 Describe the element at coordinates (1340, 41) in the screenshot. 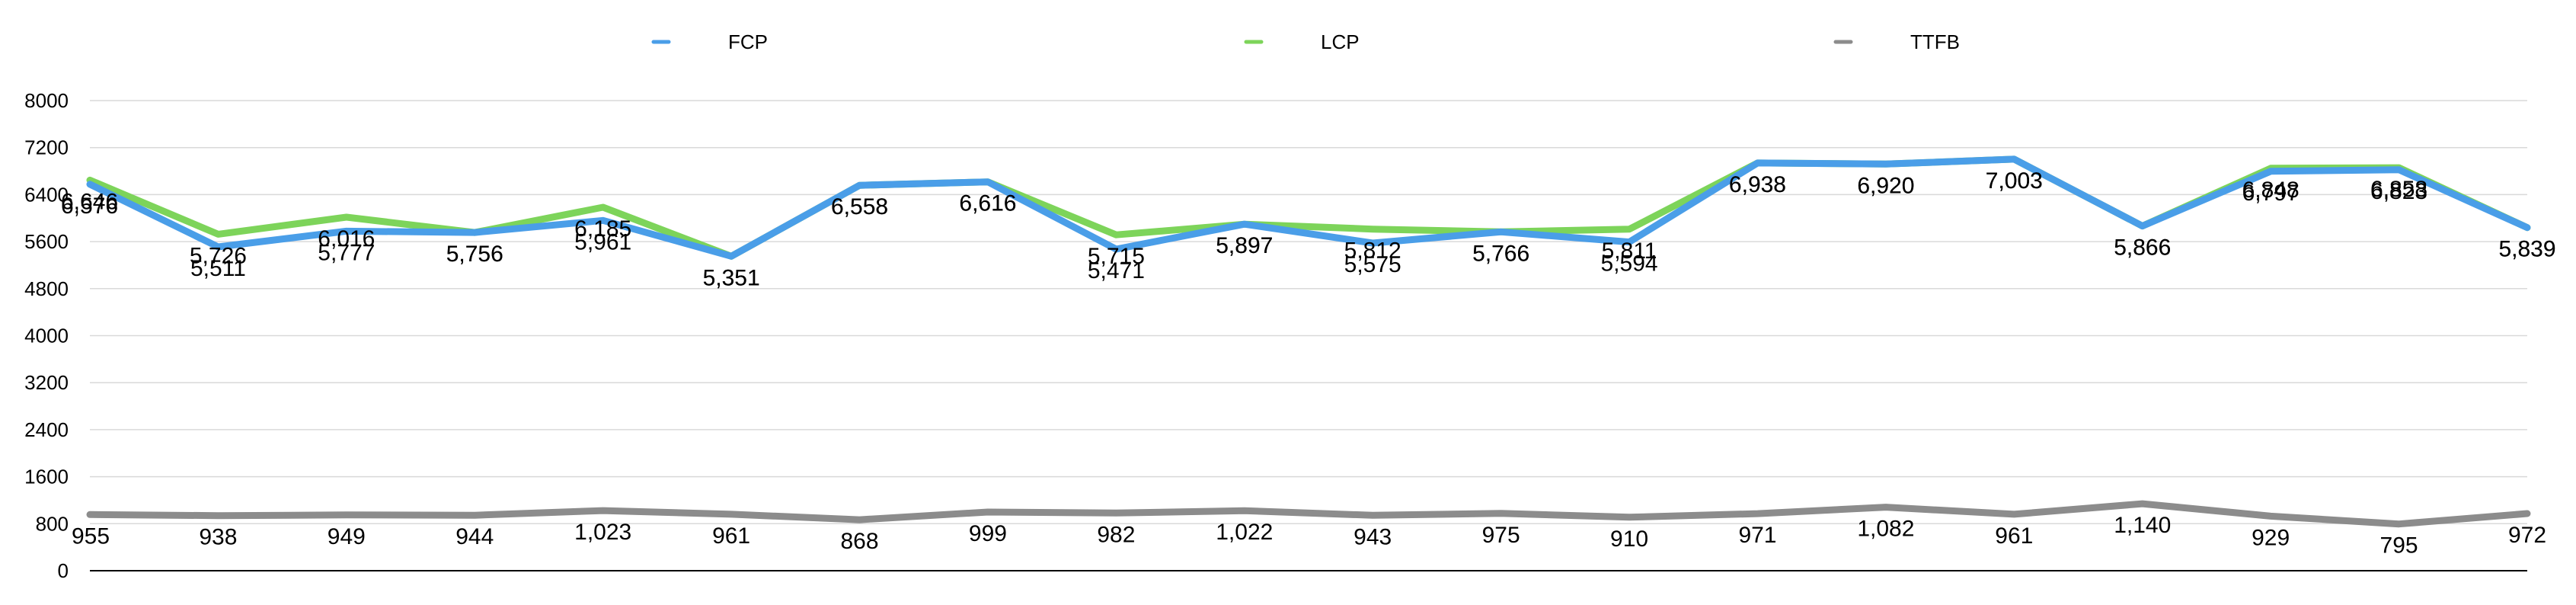

I see `legend-label-lcp: LCP` at that location.